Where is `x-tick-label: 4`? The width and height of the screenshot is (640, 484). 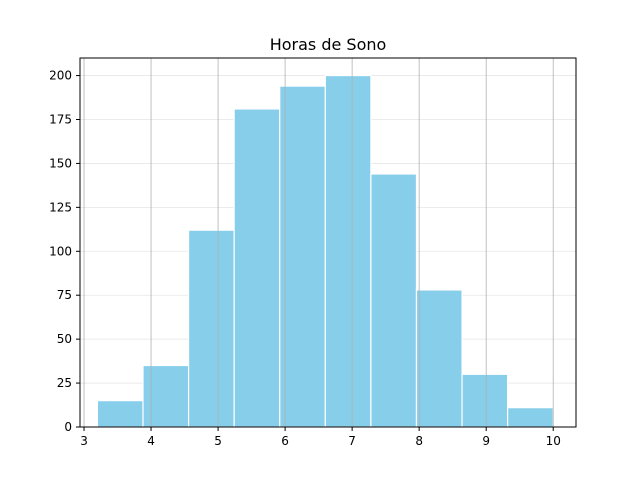
x-tick-label: 4 is located at coordinates (151, 441).